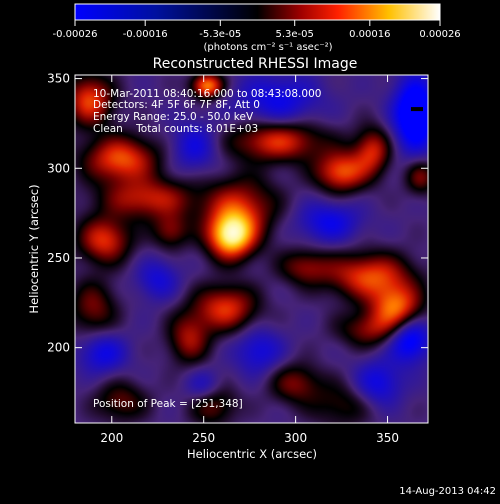  I want to click on y-tick-label: 200, so click(58, 348).